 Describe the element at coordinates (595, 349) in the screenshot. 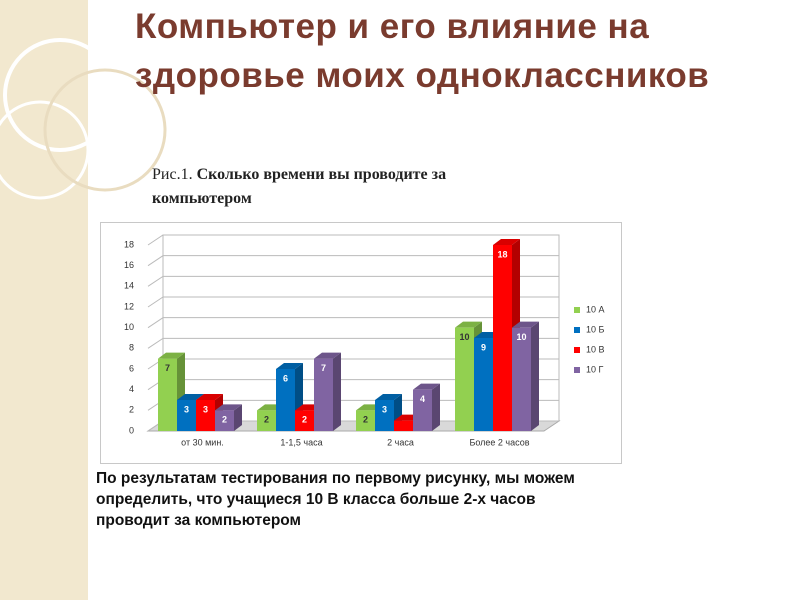

I see `legend-label: 10 В` at that location.